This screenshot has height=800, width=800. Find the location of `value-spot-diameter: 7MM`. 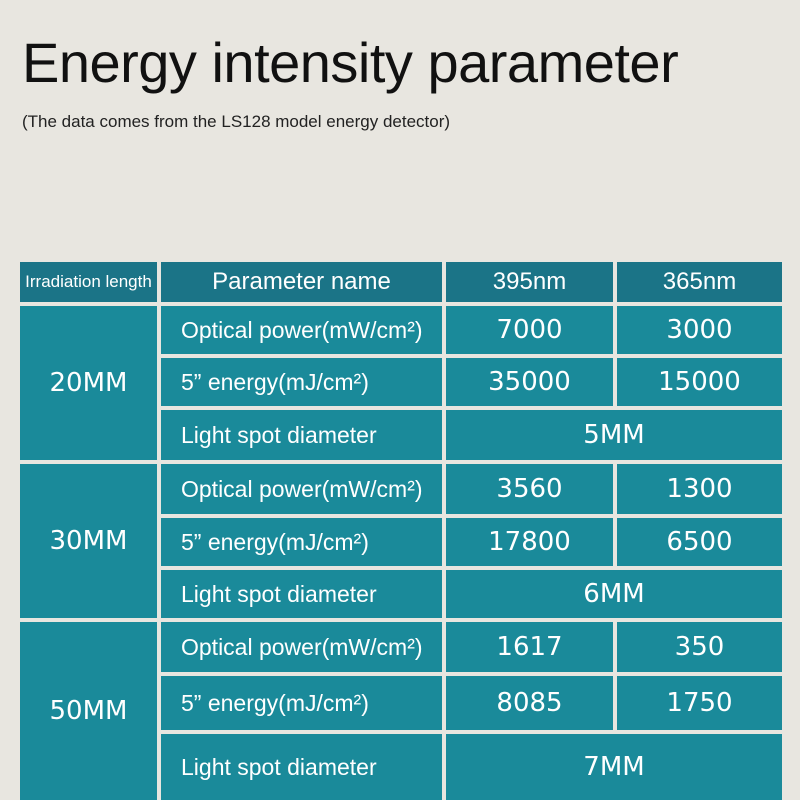

value-spot-diameter: 7MM is located at coordinates (614, 767).